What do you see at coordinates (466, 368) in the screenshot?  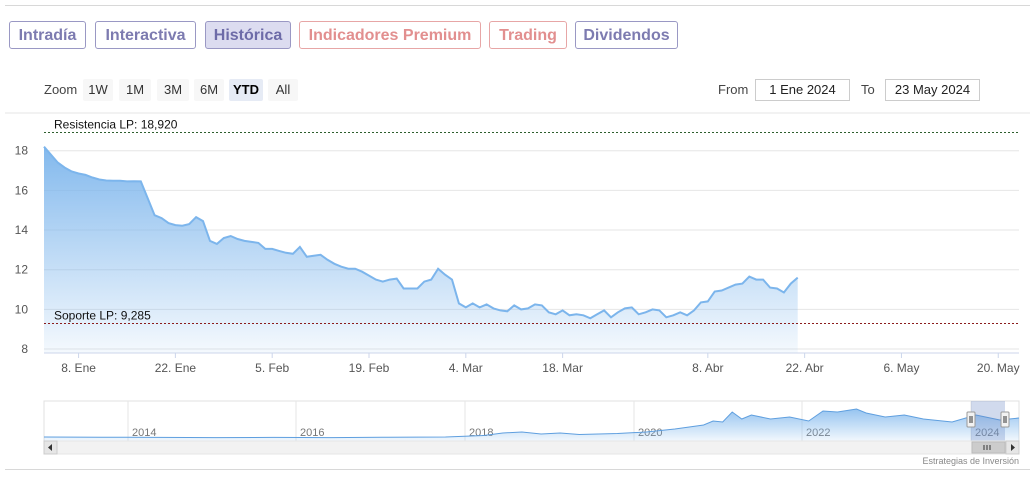 I see `x-tick-label-4: 4. Mar` at bounding box center [466, 368].